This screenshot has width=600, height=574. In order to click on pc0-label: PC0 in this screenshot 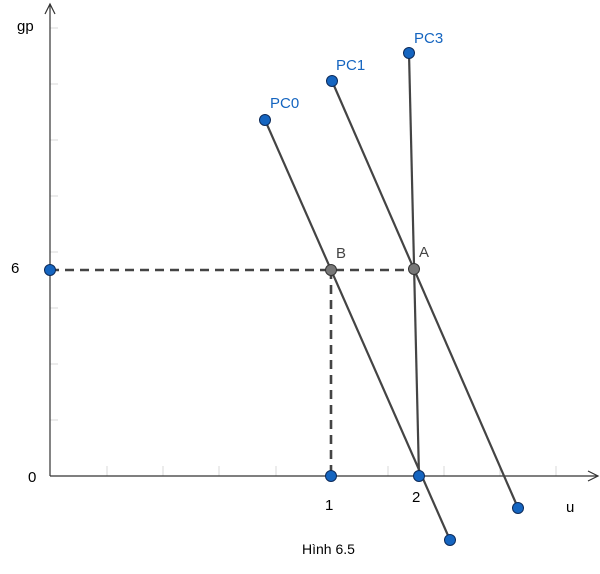, I will do `click(284, 103)`.